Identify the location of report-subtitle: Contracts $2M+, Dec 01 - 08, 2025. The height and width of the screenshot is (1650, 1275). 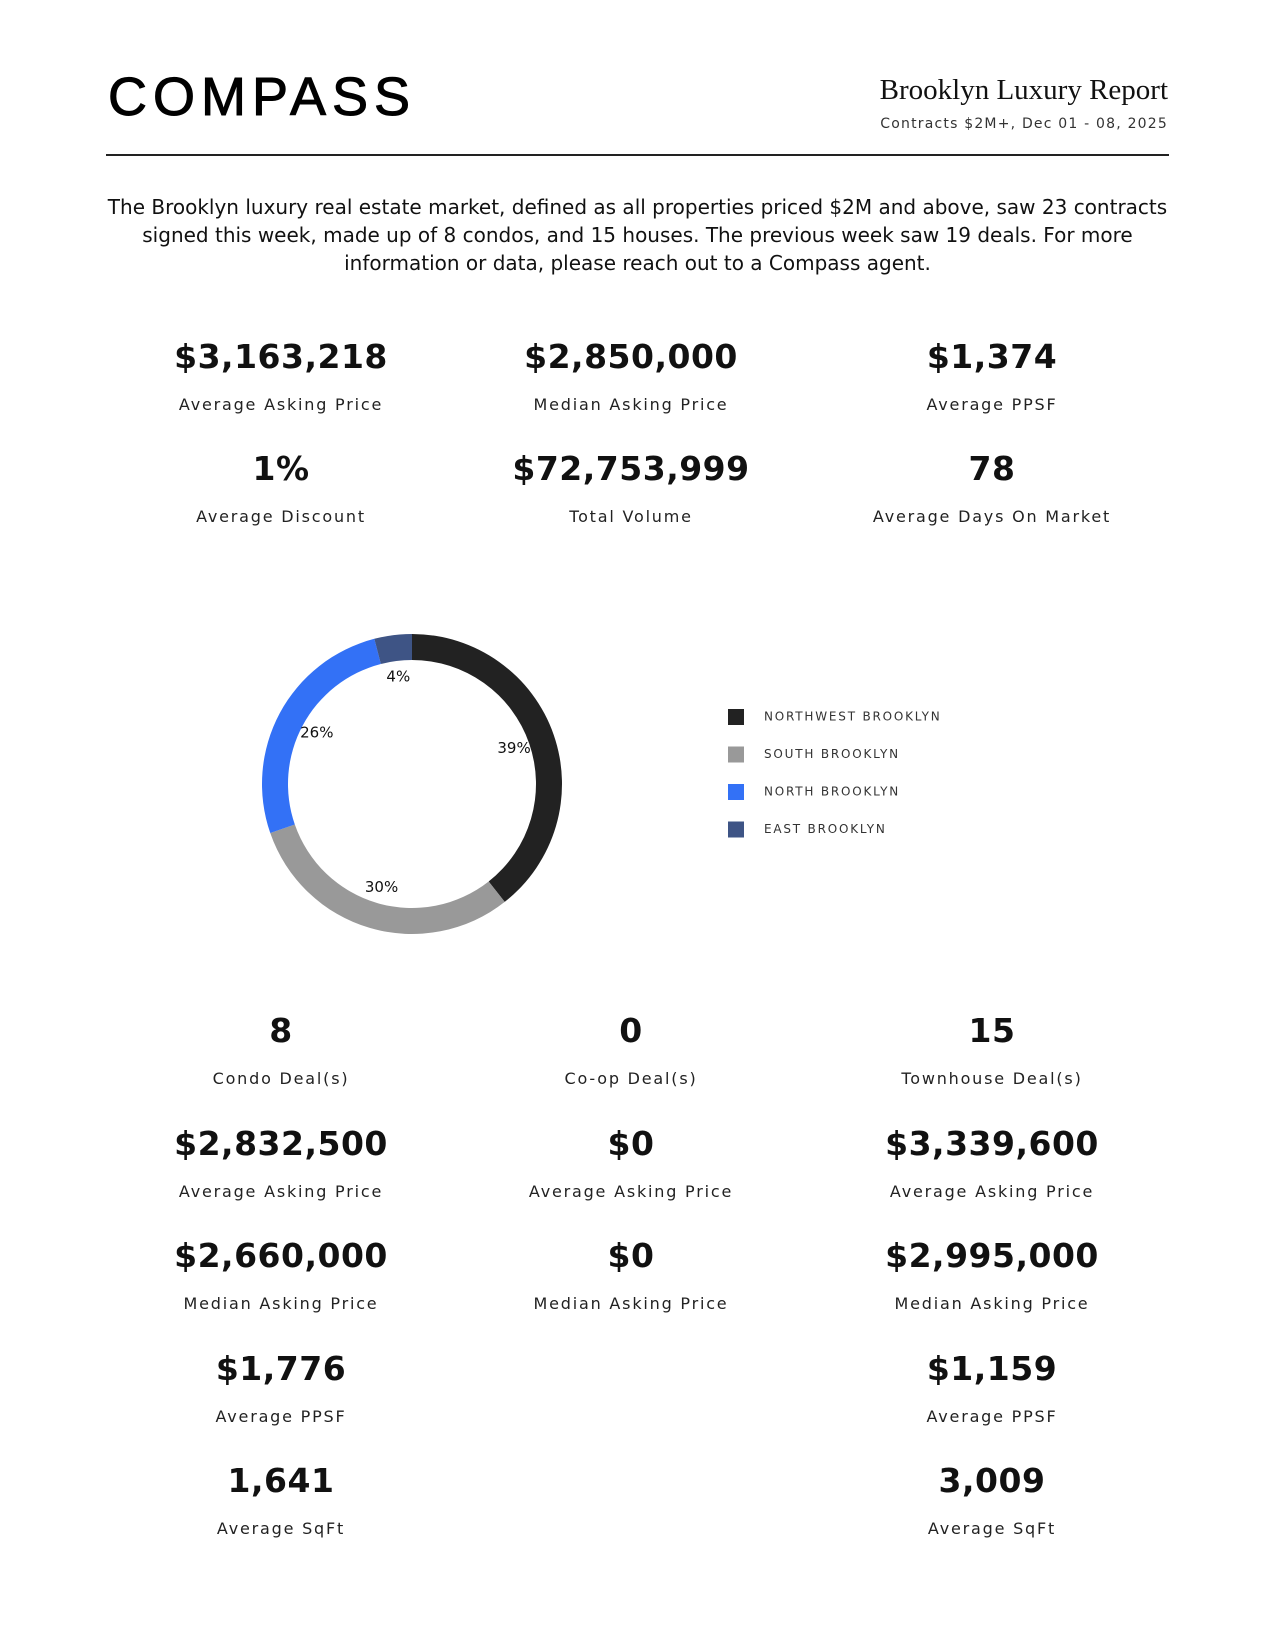
(1024, 124).